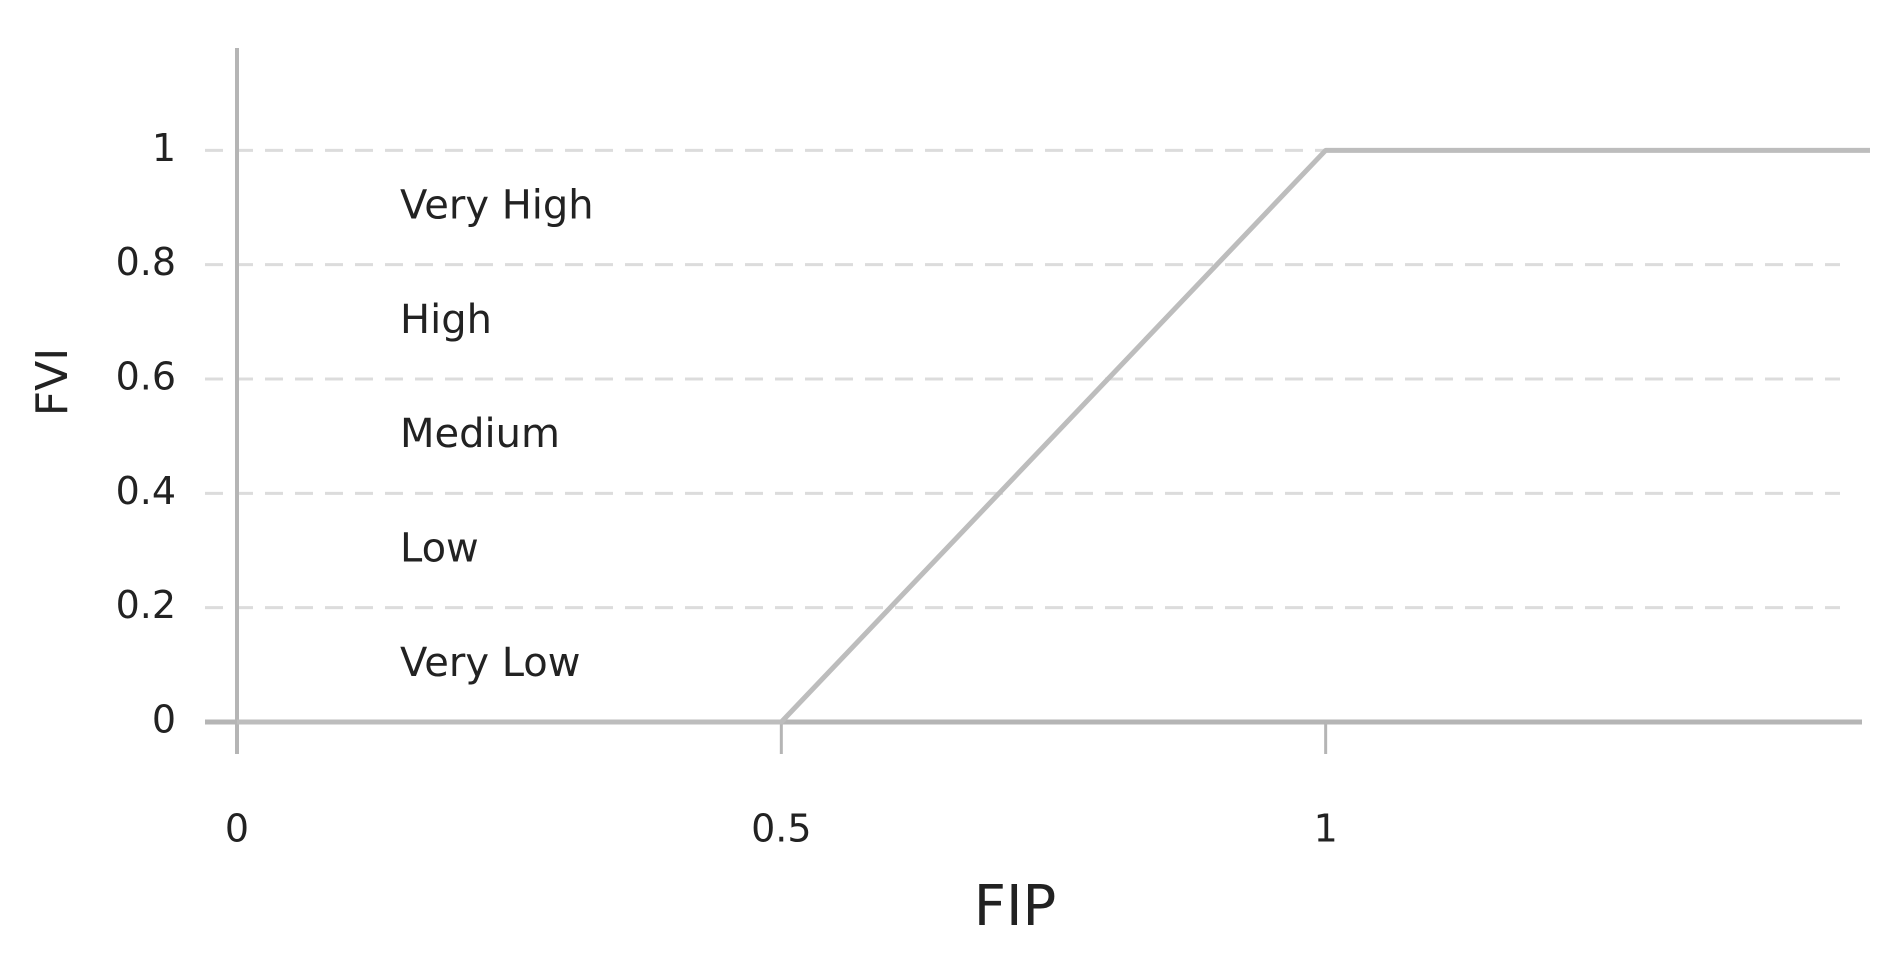  Describe the element at coordinates (146, 377) in the screenshot. I see `y-tick-label: 0.6` at that location.